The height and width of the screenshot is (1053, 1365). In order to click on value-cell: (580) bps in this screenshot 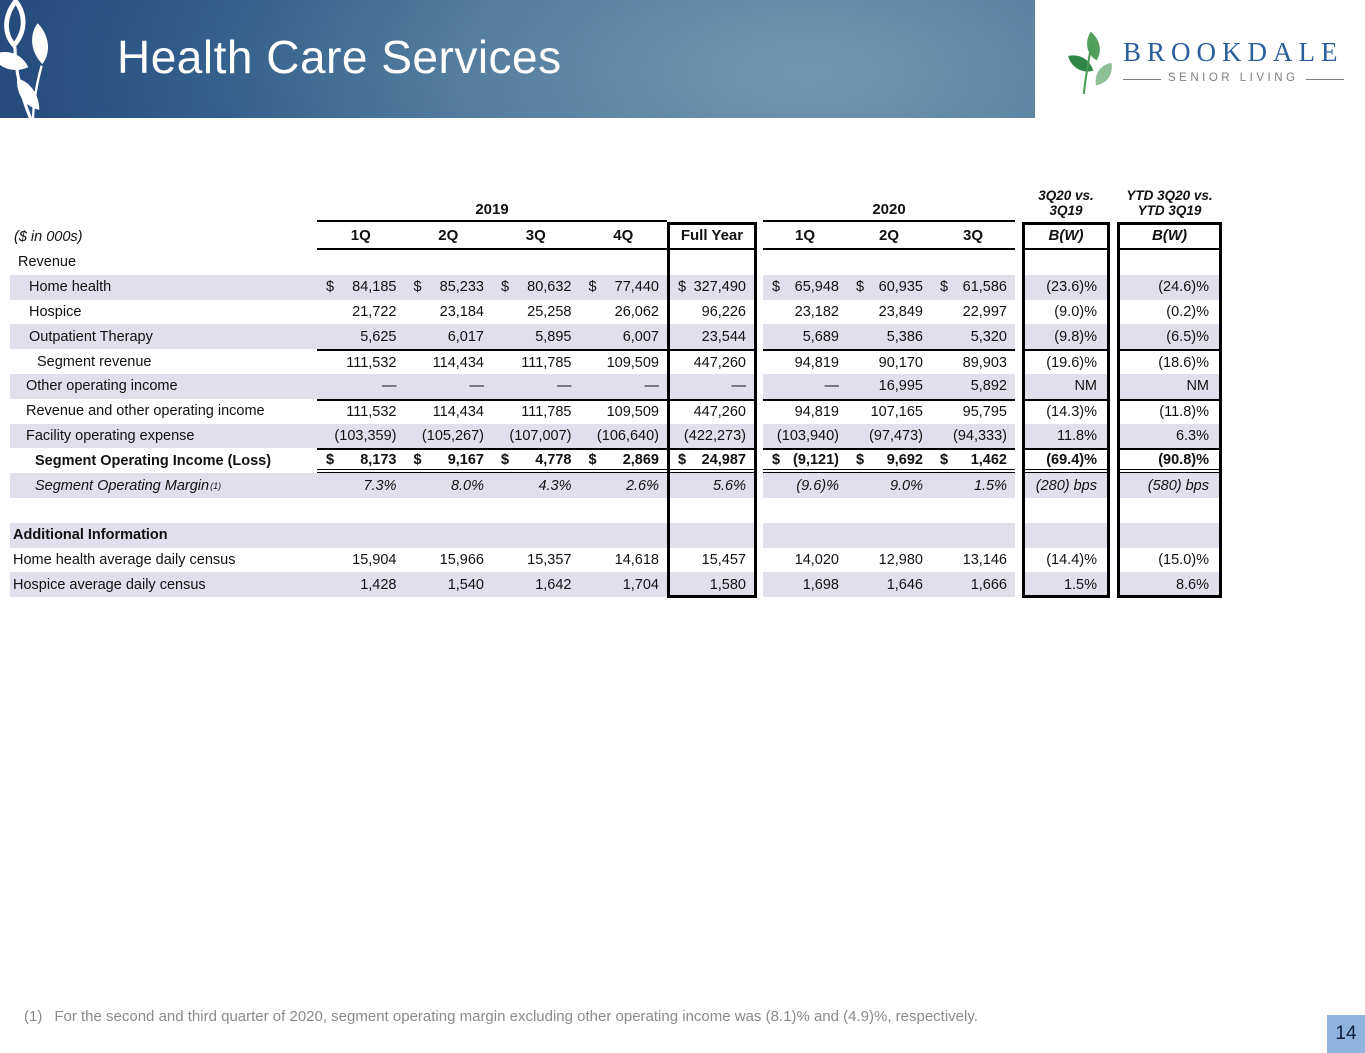, I will do `click(1169, 485)`.